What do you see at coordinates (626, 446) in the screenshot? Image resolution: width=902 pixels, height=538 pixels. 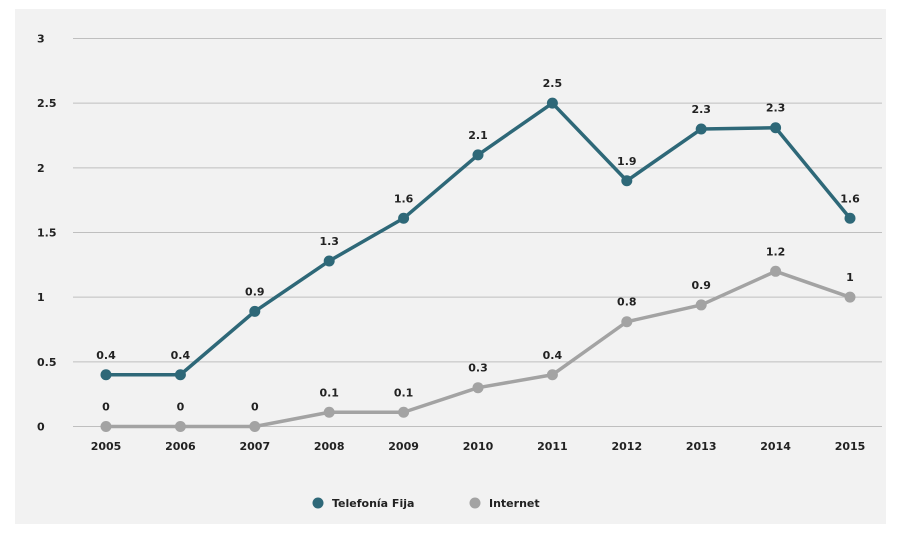 I see `x-tick-label: 2012` at bounding box center [626, 446].